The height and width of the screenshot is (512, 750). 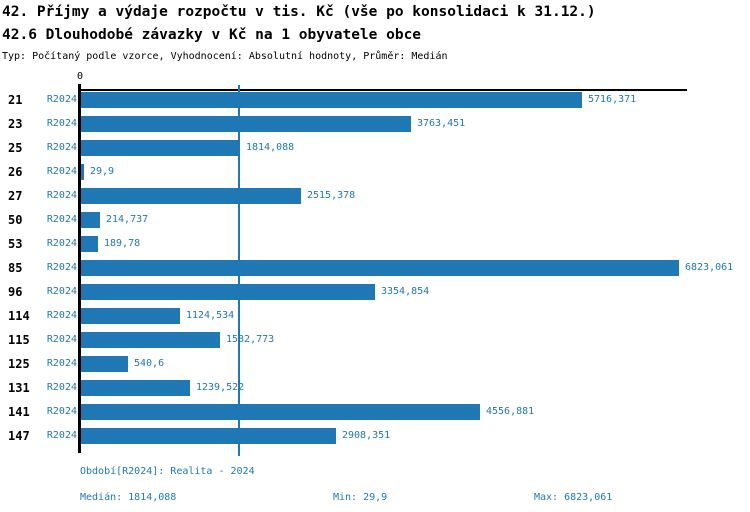 I want to click on row-id: 21, so click(x=15, y=100).